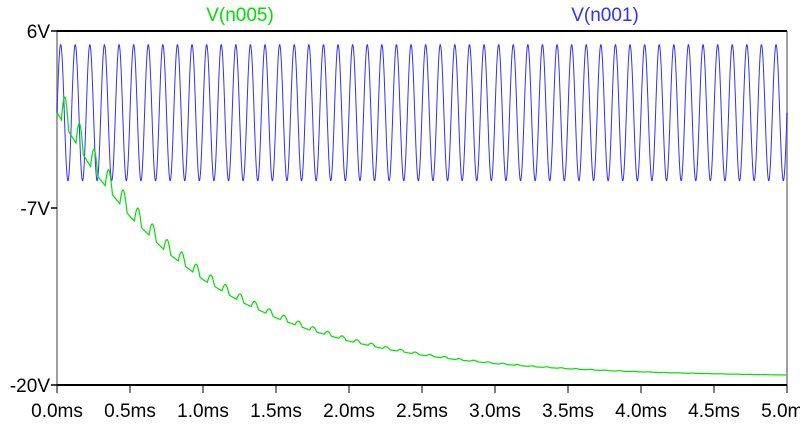 This screenshot has width=800, height=434. Describe the element at coordinates (714, 411) in the screenshot. I see `x-tick-label: 4.5ms` at that location.